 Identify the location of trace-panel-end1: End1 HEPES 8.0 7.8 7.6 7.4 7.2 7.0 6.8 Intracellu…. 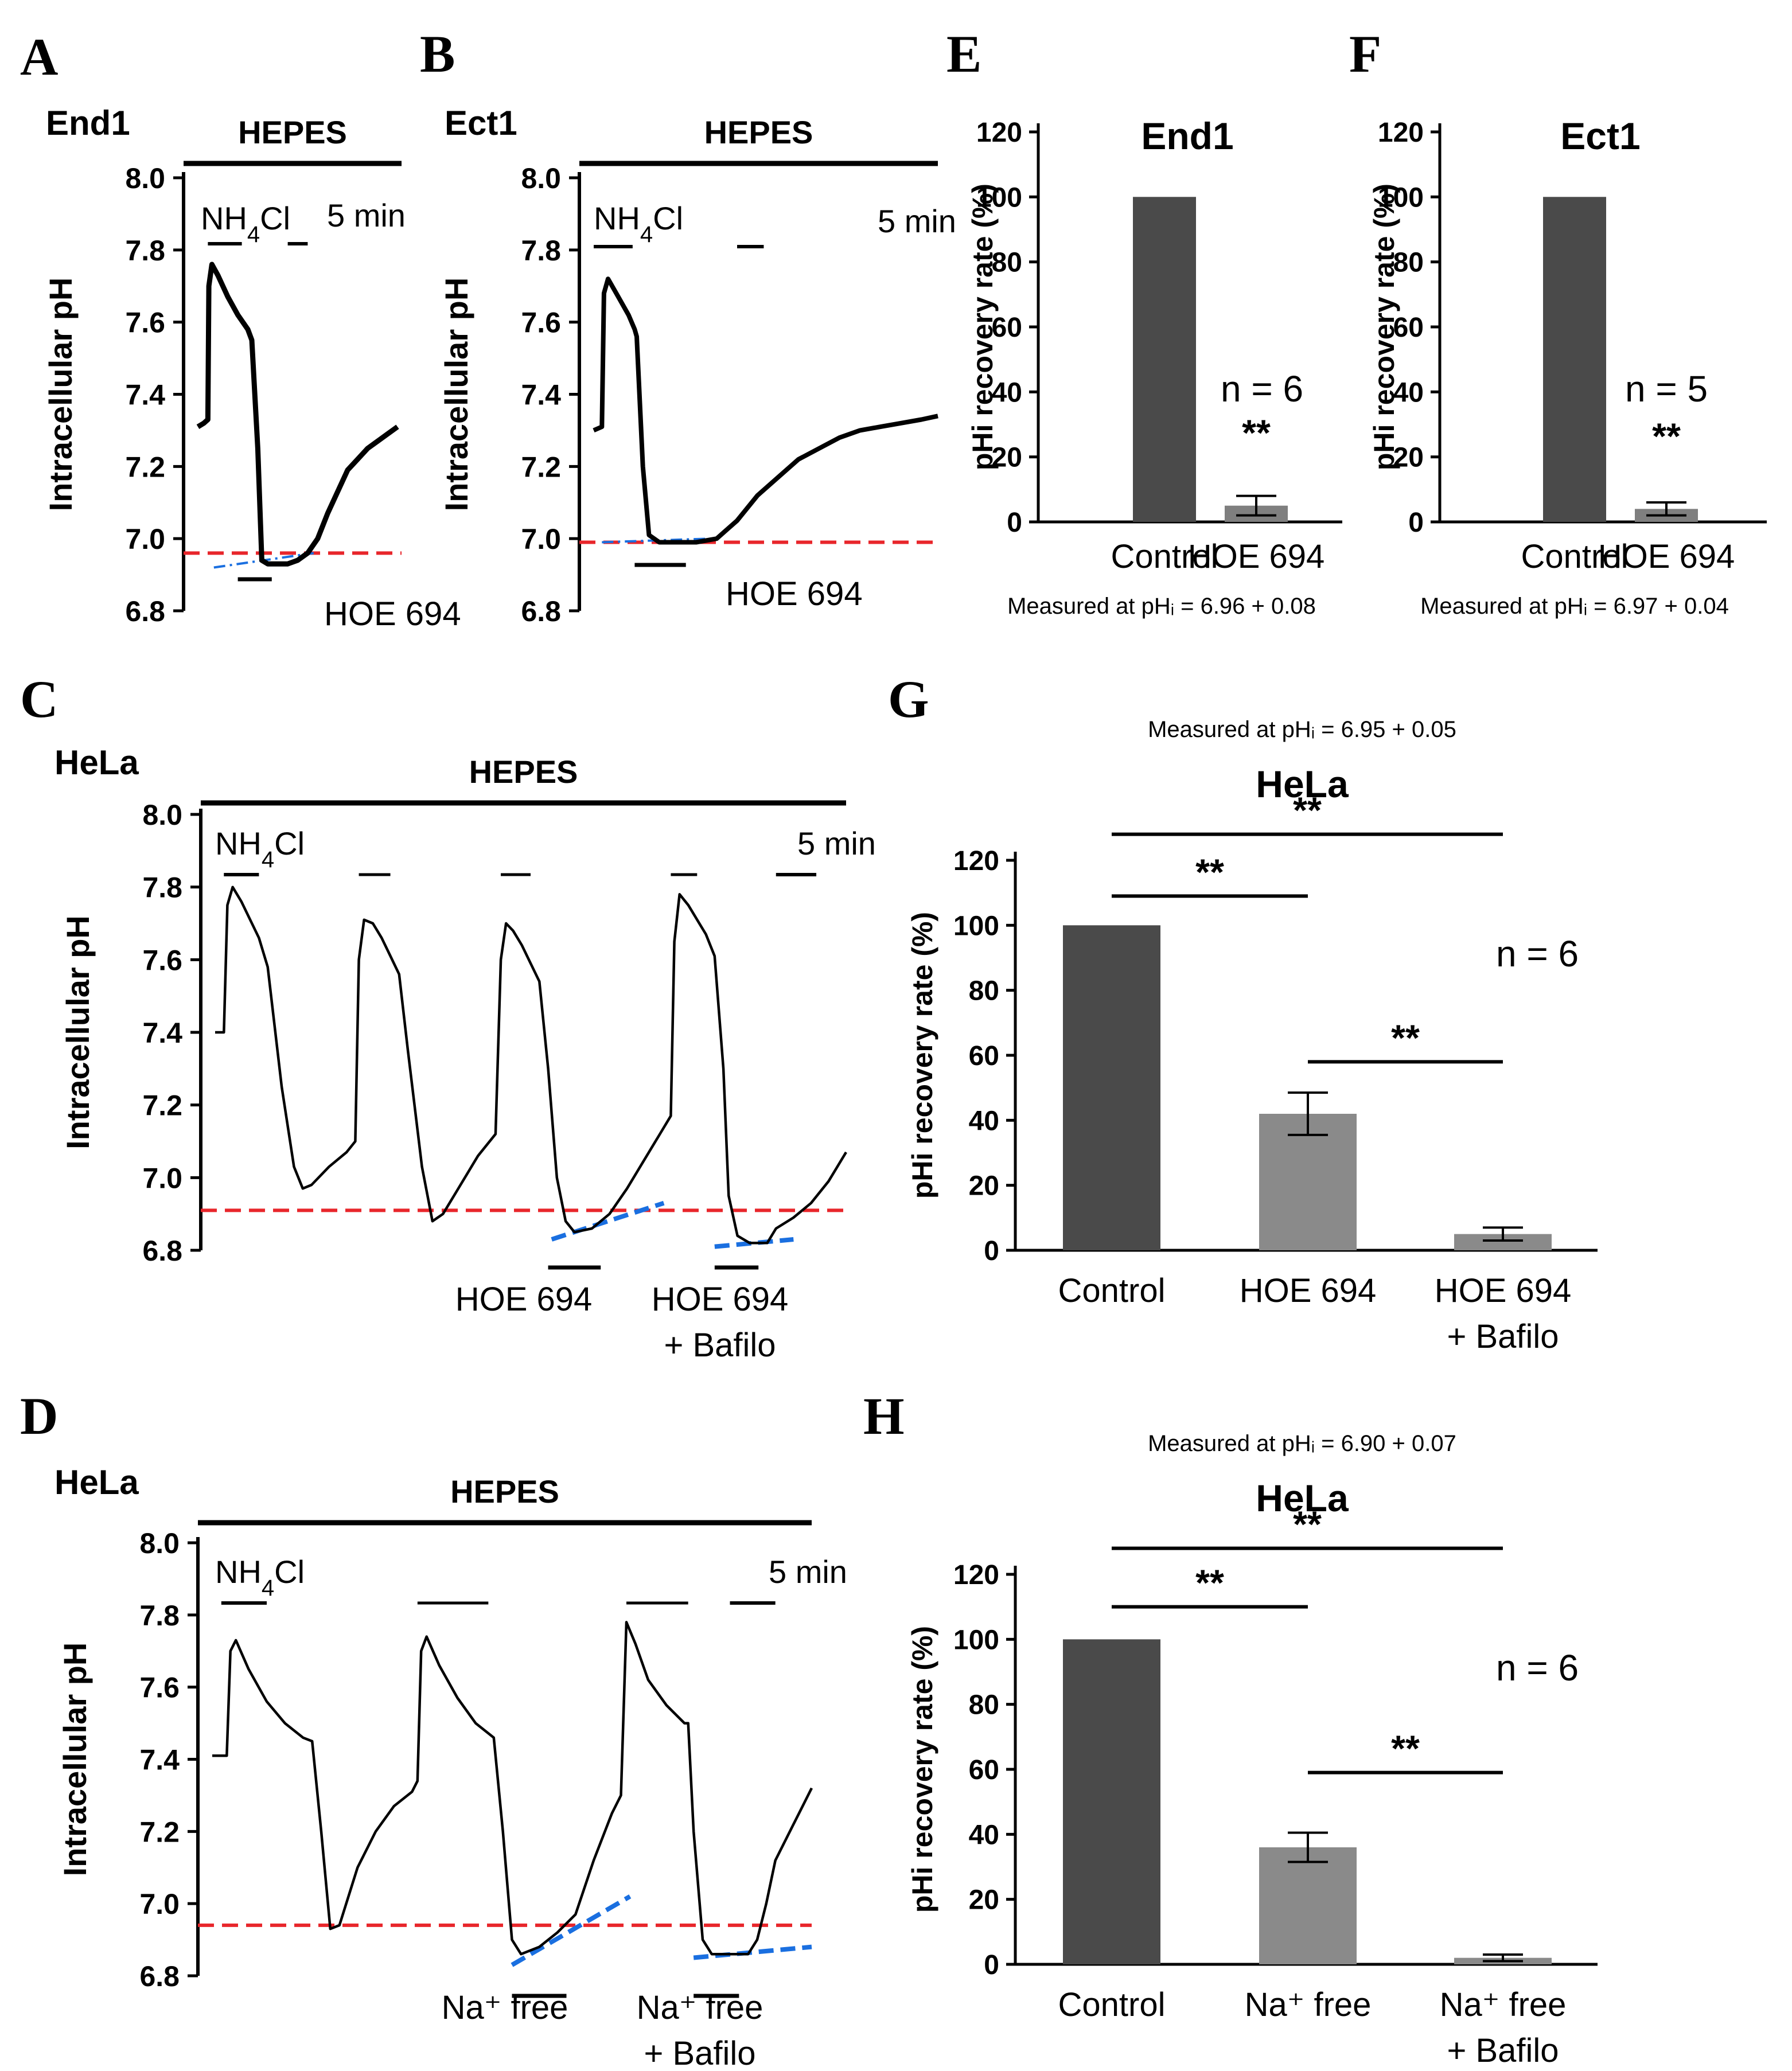
(252, 368).